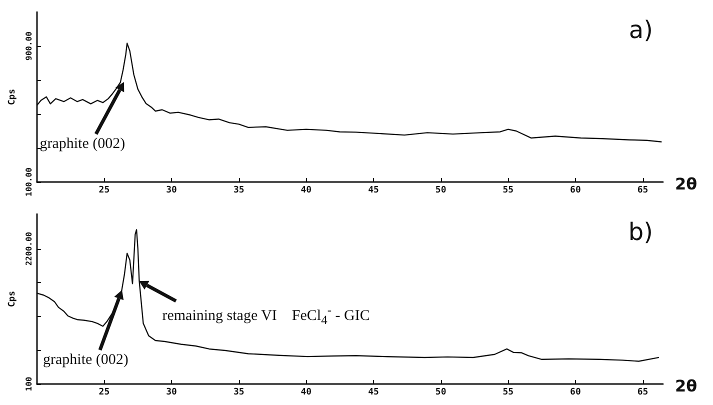  Describe the element at coordinates (29, 181) in the screenshot. I see `y-tick-label: 100.00` at that location.